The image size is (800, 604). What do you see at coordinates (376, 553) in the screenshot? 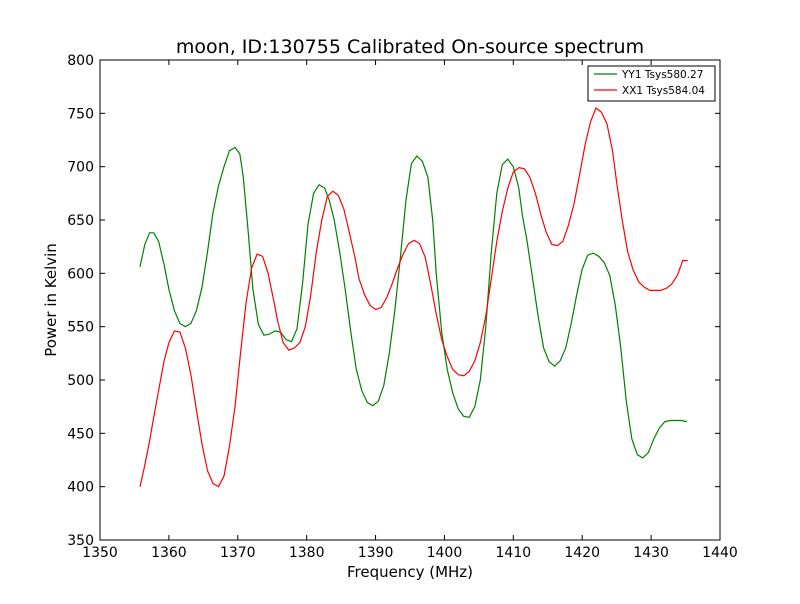
I see `x-tick-label: 1390` at bounding box center [376, 553].